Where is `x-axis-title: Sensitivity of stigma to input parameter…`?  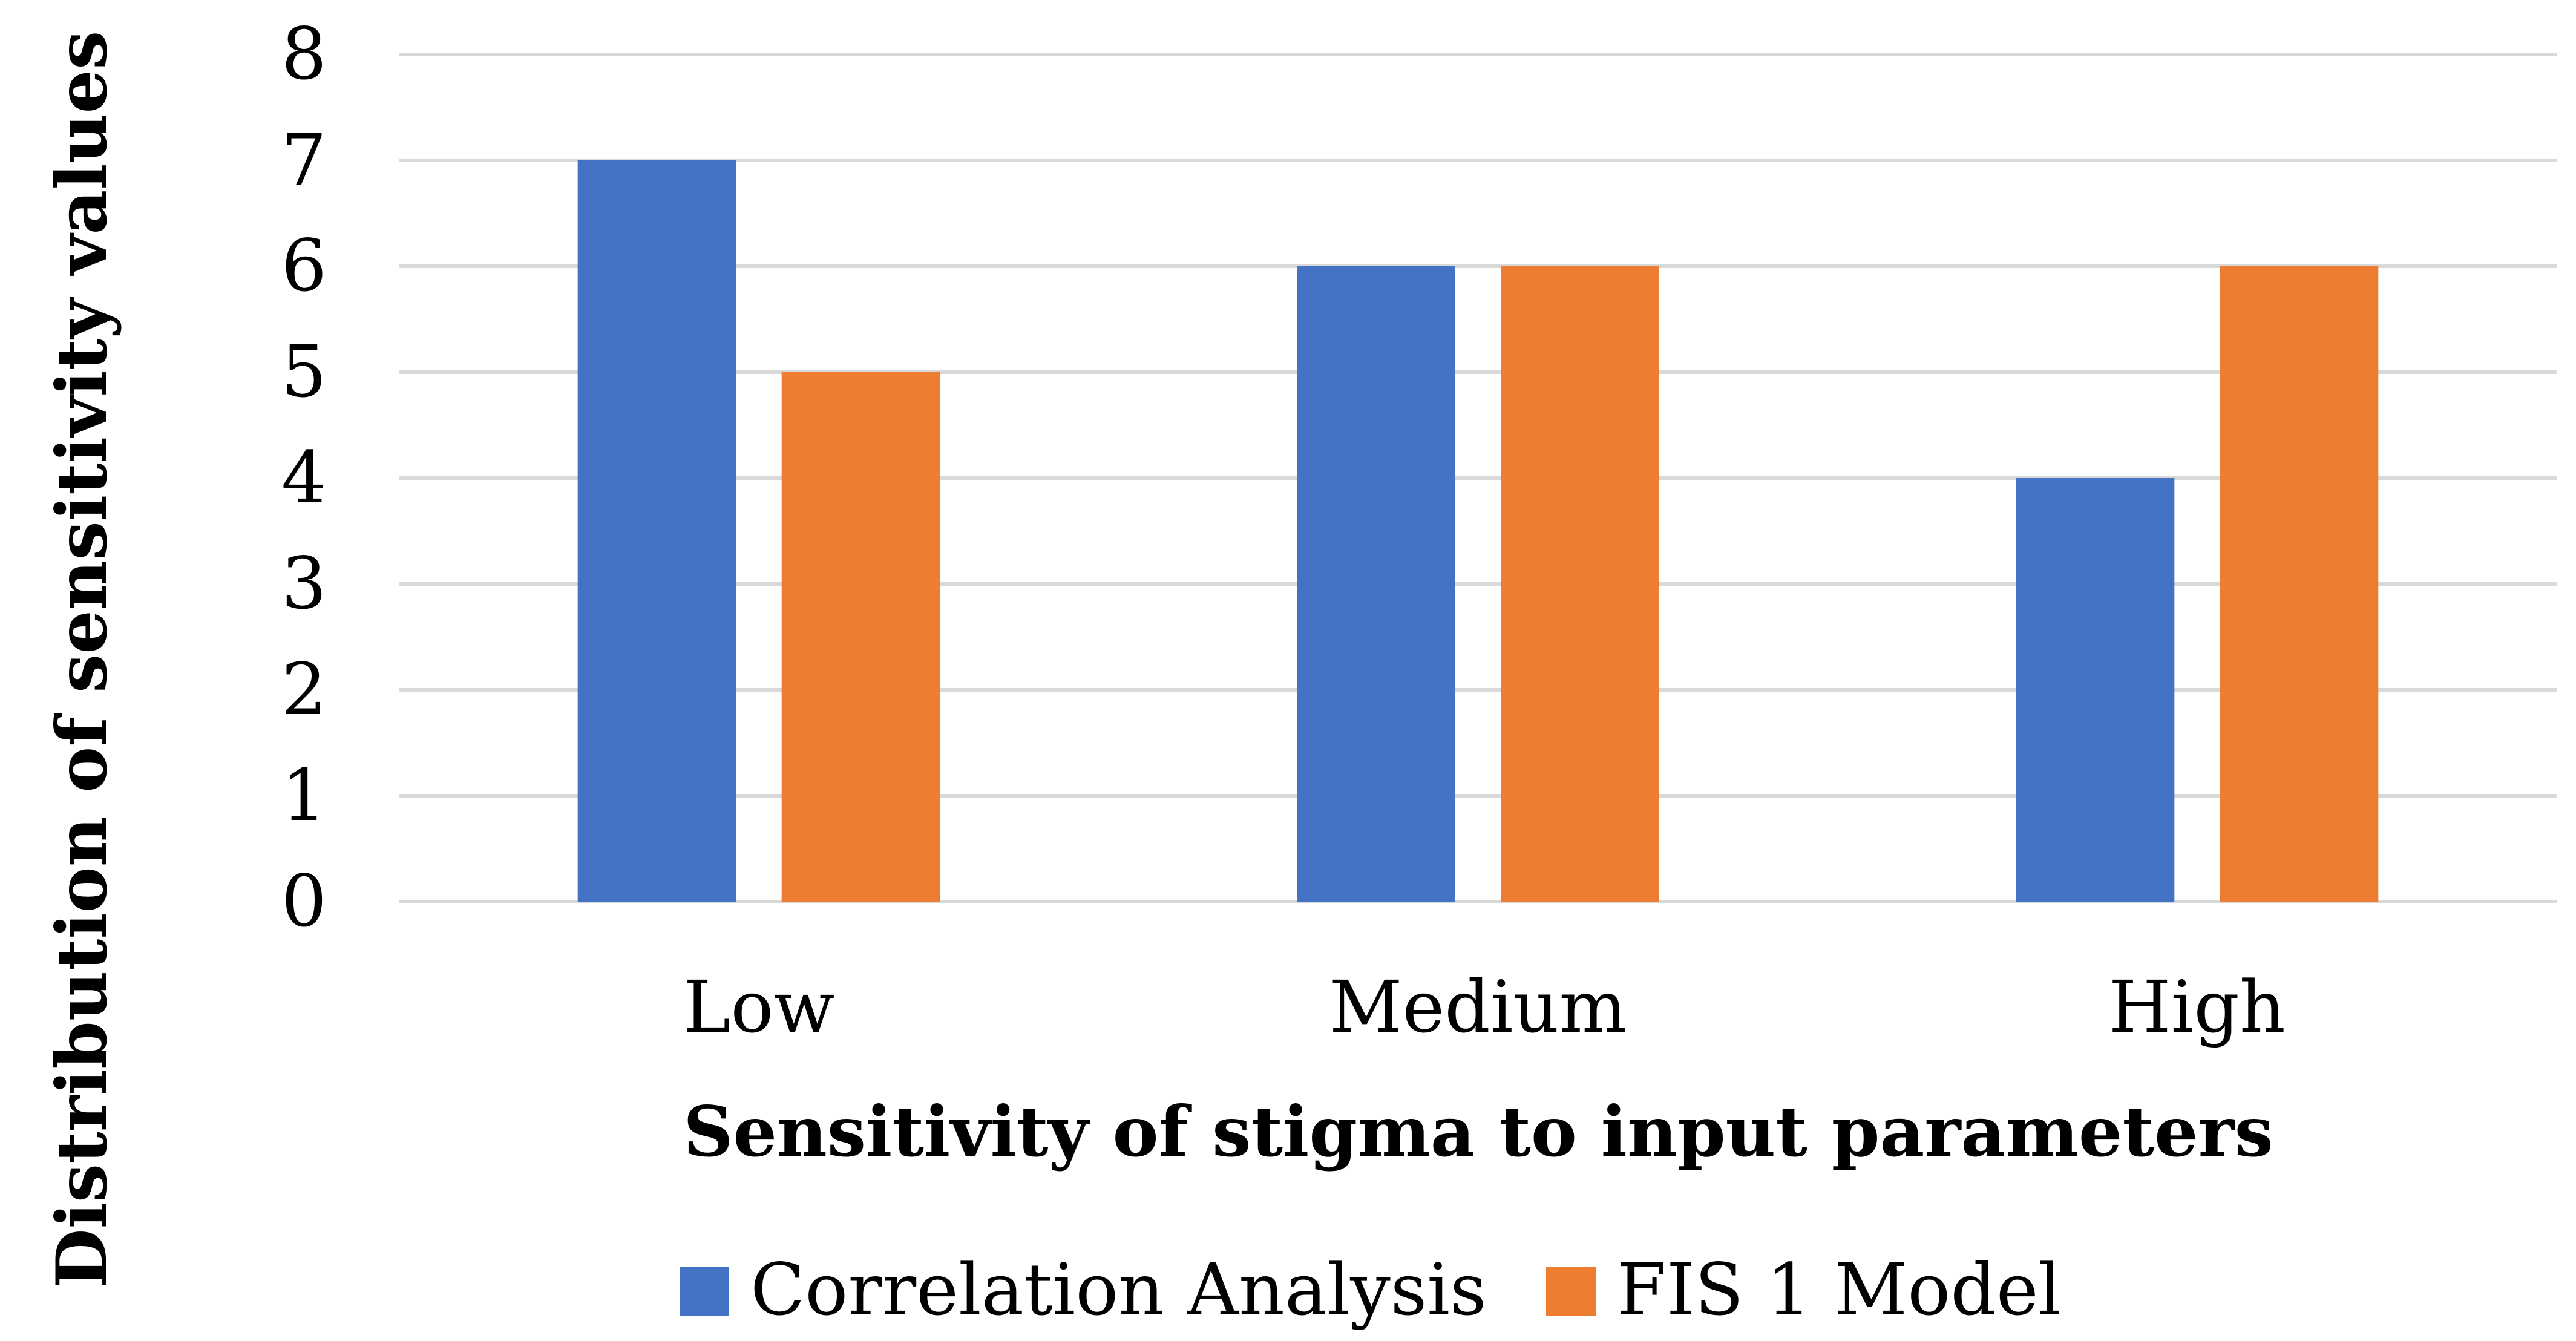
x-axis-title: Sensitivity of stigma to input parameter… is located at coordinates (1478, 1132).